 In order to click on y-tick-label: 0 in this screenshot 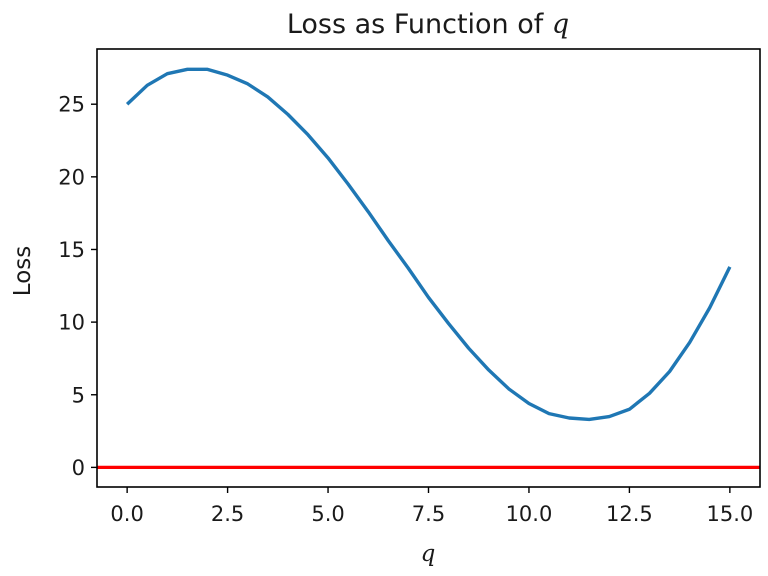, I will do `click(78, 468)`.